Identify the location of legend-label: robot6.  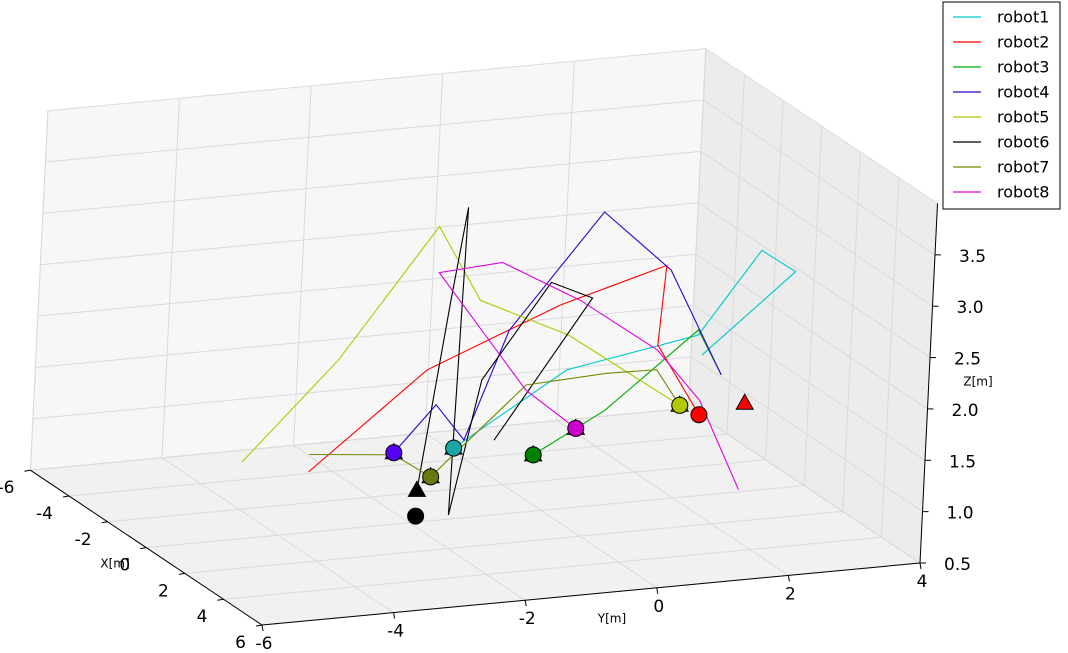
(1023, 142).